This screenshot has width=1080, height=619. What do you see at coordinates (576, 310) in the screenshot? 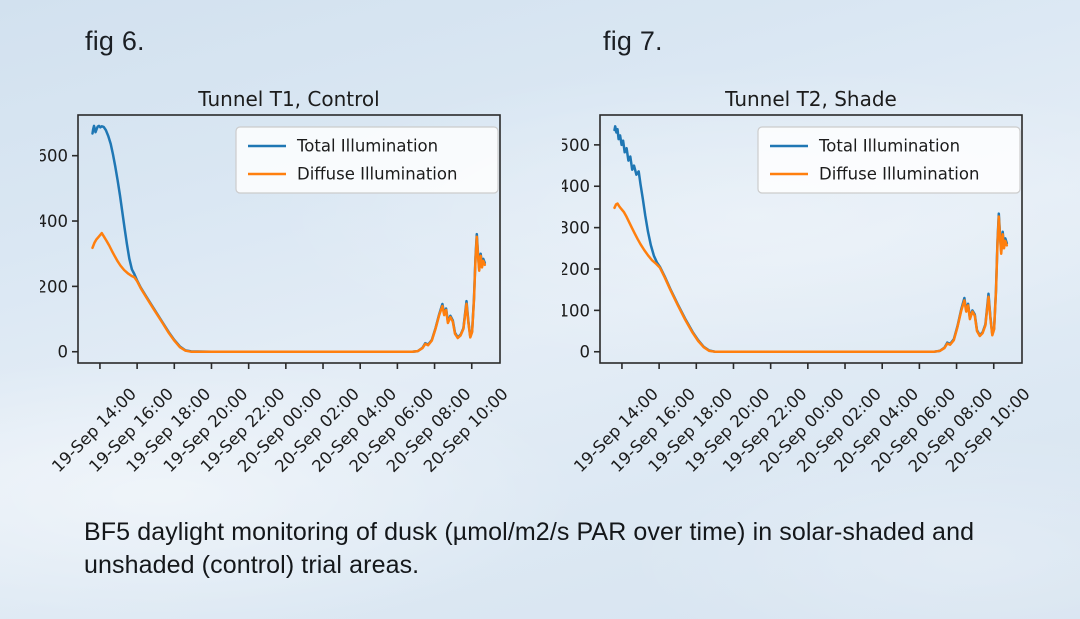
I see `y-tick-label: 100` at bounding box center [576, 310].